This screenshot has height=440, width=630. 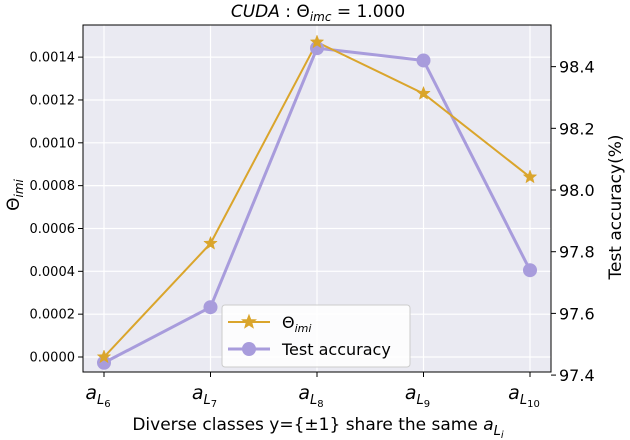 I want to click on y-left-tick-label: 0.0004, so click(x=53, y=272).